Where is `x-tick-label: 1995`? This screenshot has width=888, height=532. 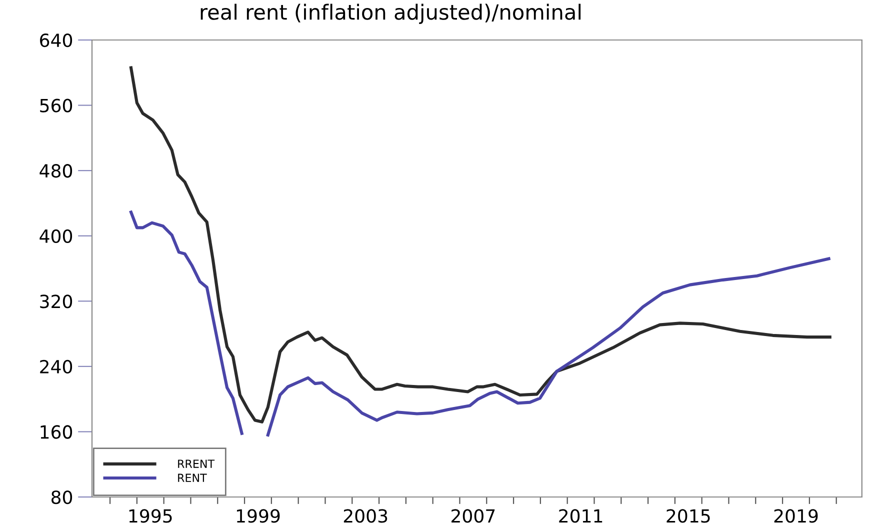 x-tick-label: 1995 is located at coordinates (150, 516).